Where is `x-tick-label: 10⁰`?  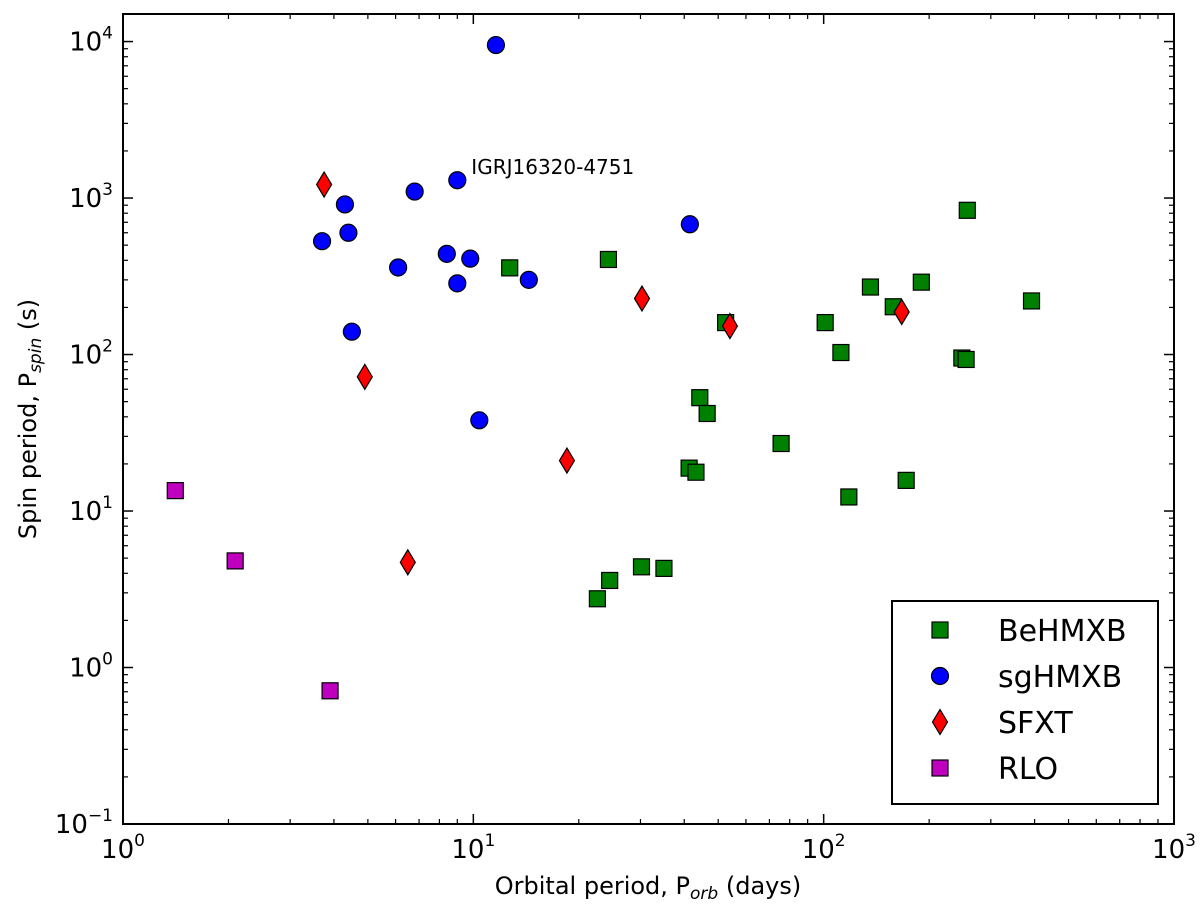 x-tick-label: 10⁰ is located at coordinates (123, 848).